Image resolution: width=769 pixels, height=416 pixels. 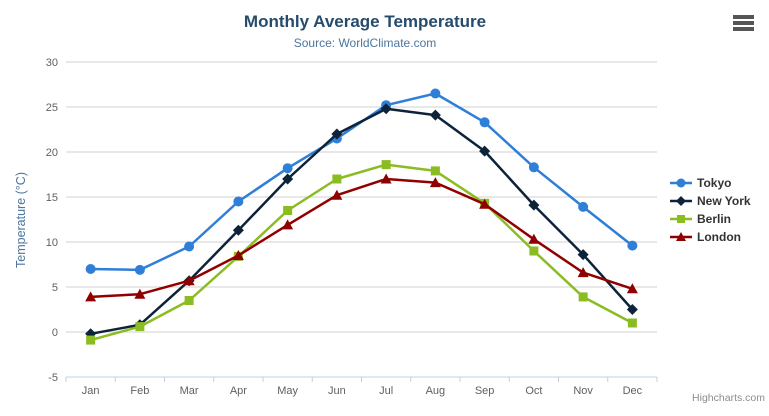 What do you see at coordinates (337, 391) in the screenshot?
I see `x-tick-label: Jun` at bounding box center [337, 391].